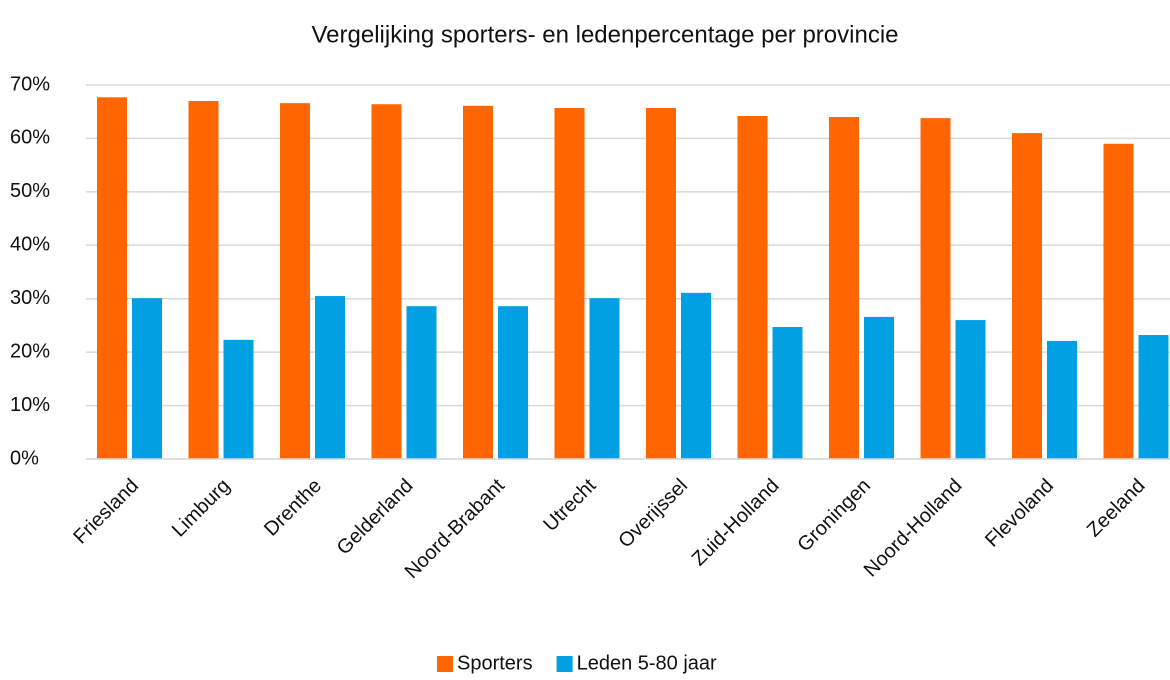  I want to click on x-tick-label: Zeeland, so click(1116, 508).